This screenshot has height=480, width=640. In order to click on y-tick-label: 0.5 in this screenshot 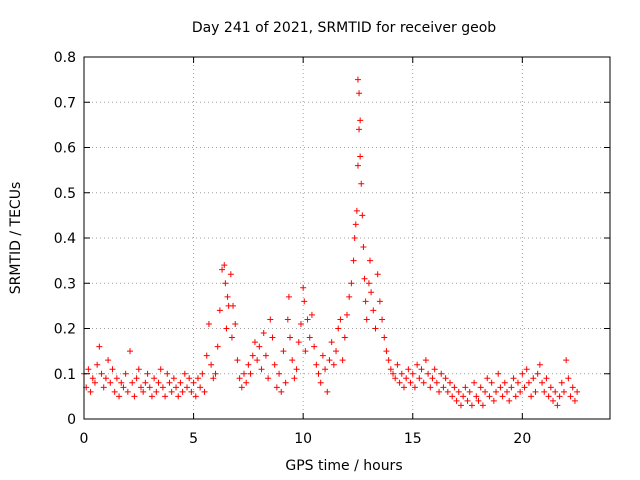, I will do `click(65, 194)`.